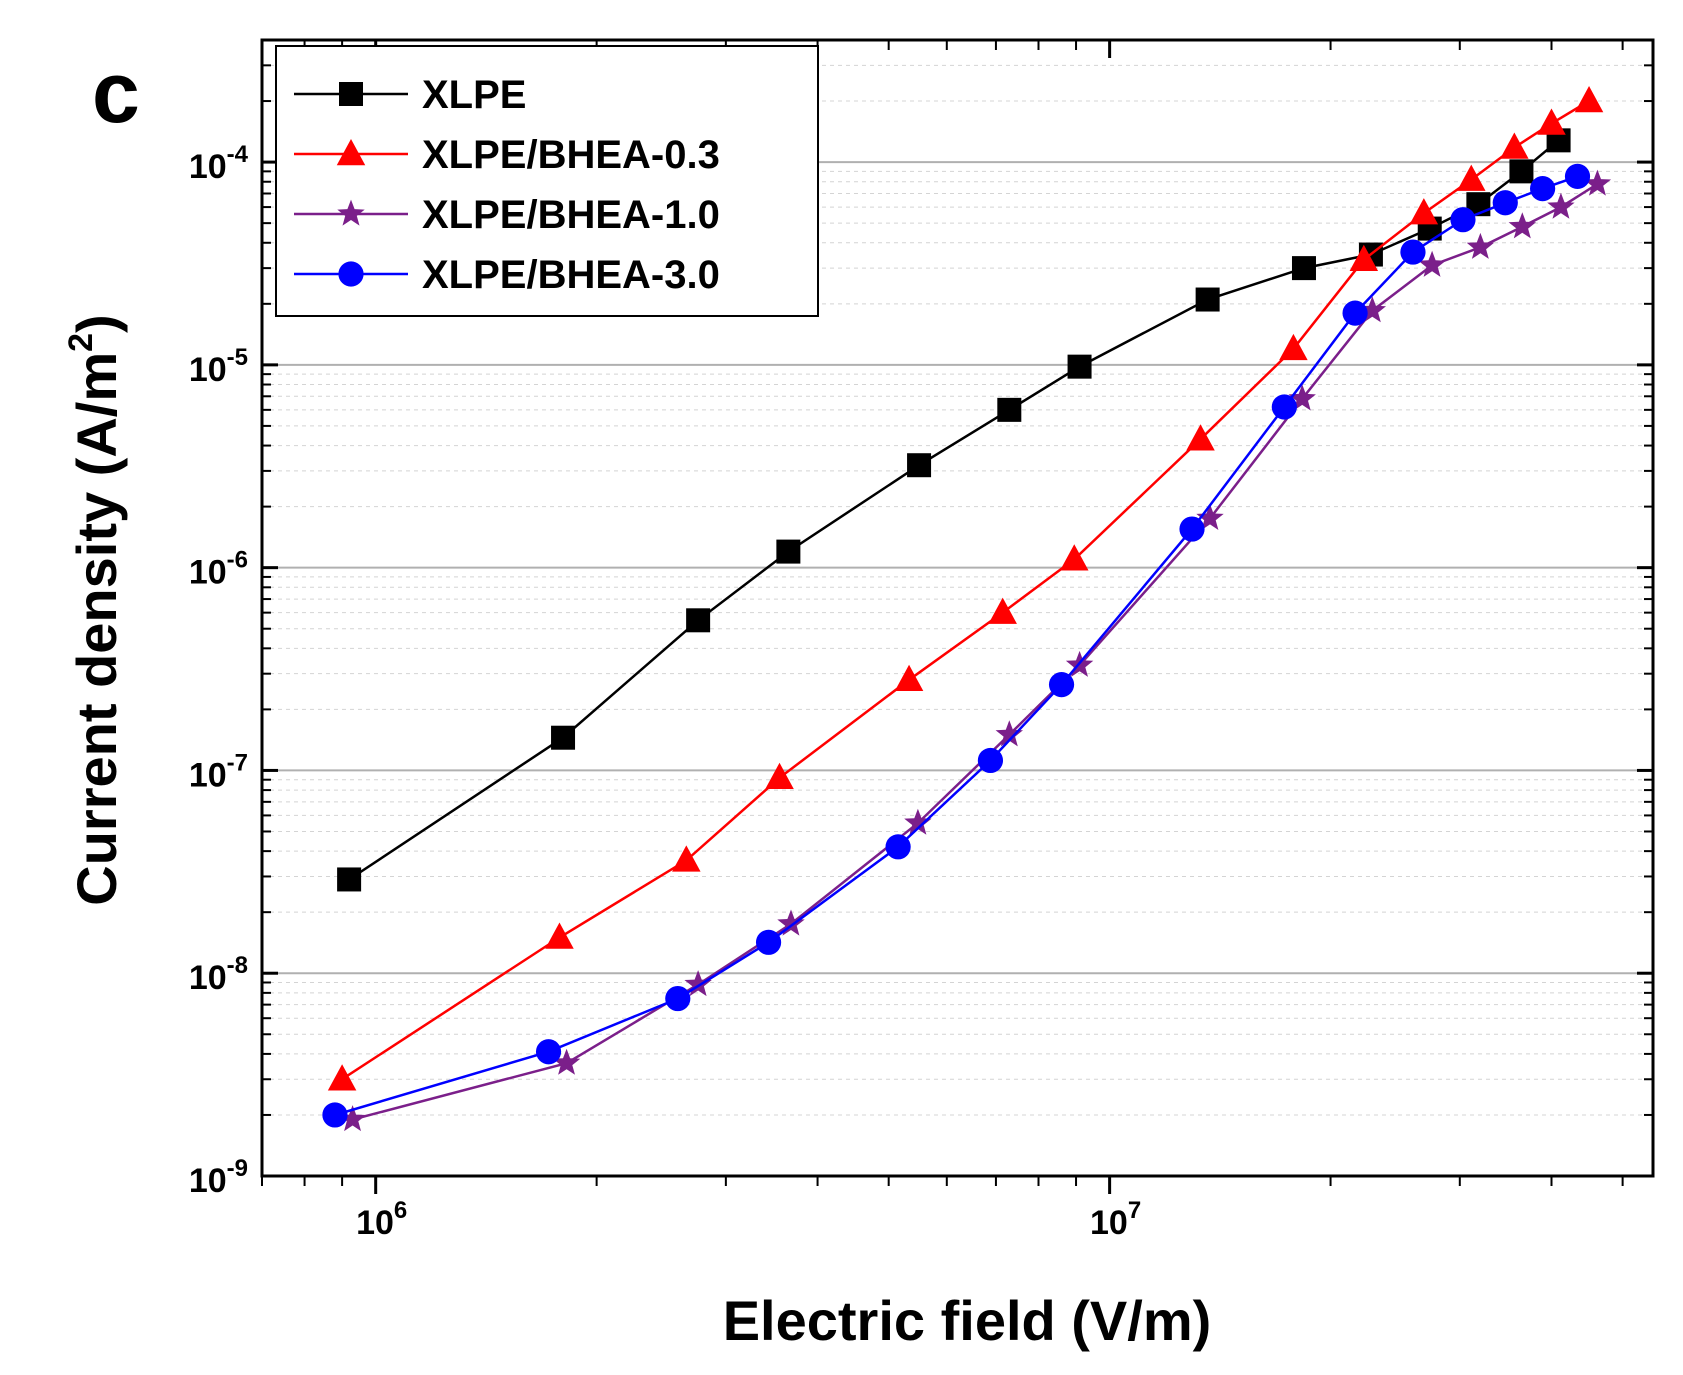 This screenshot has height=1375, width=1683. Describe the element at coordinates (237, 1168) in the screenshot. I see `y-tick-label-exp: -9` at that location.